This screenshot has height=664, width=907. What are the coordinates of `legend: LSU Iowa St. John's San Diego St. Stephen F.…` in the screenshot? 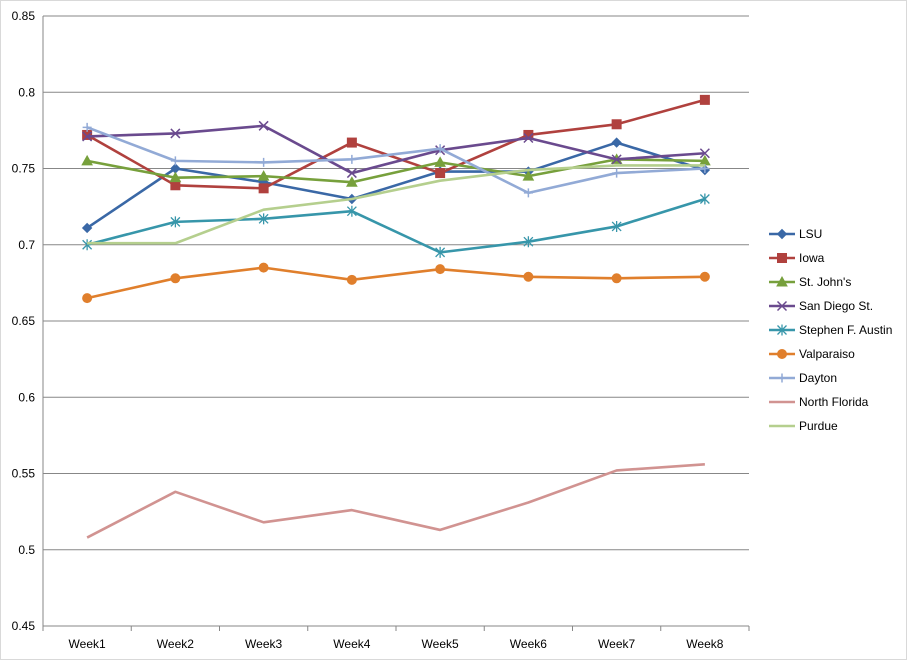 It's located at (830, 330).